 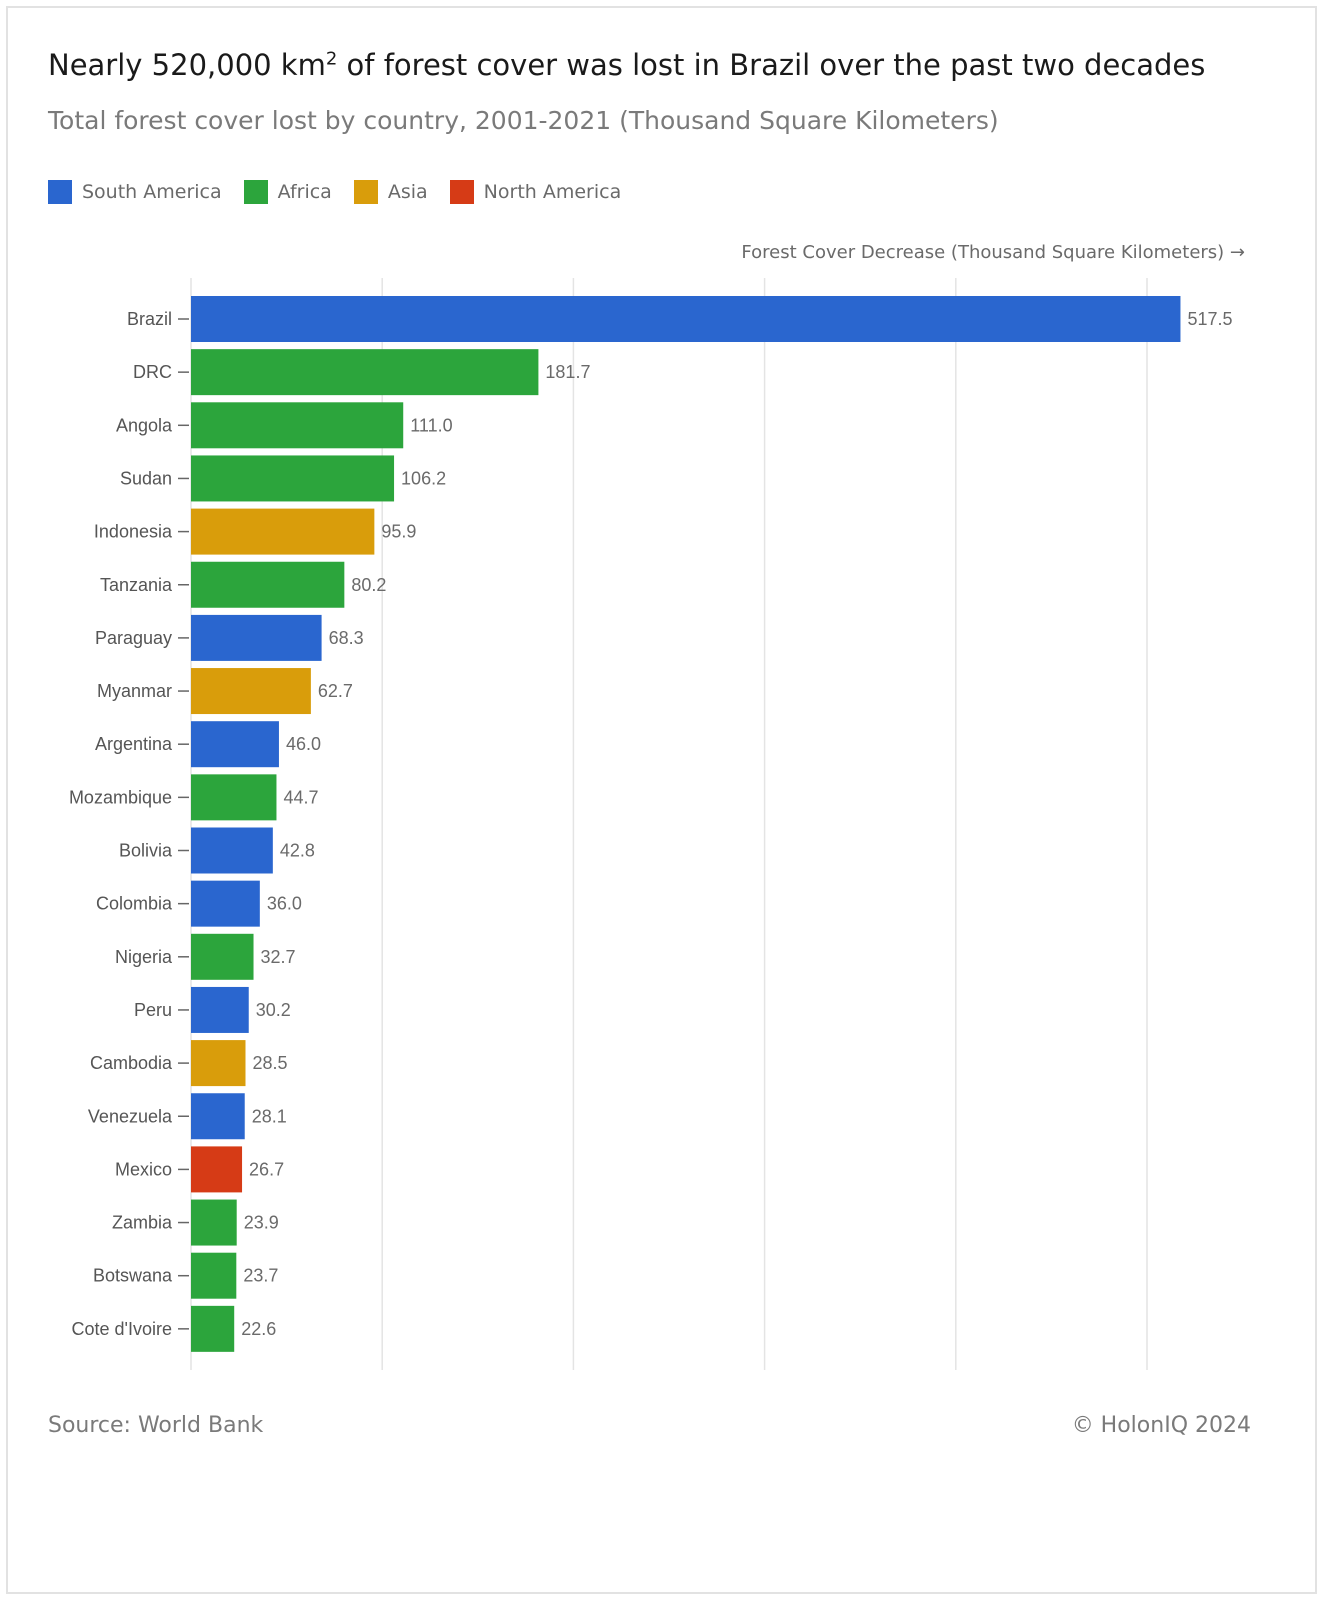 I want to click on category-label-myanmar: Myanmar, so click(x=134, y=691).